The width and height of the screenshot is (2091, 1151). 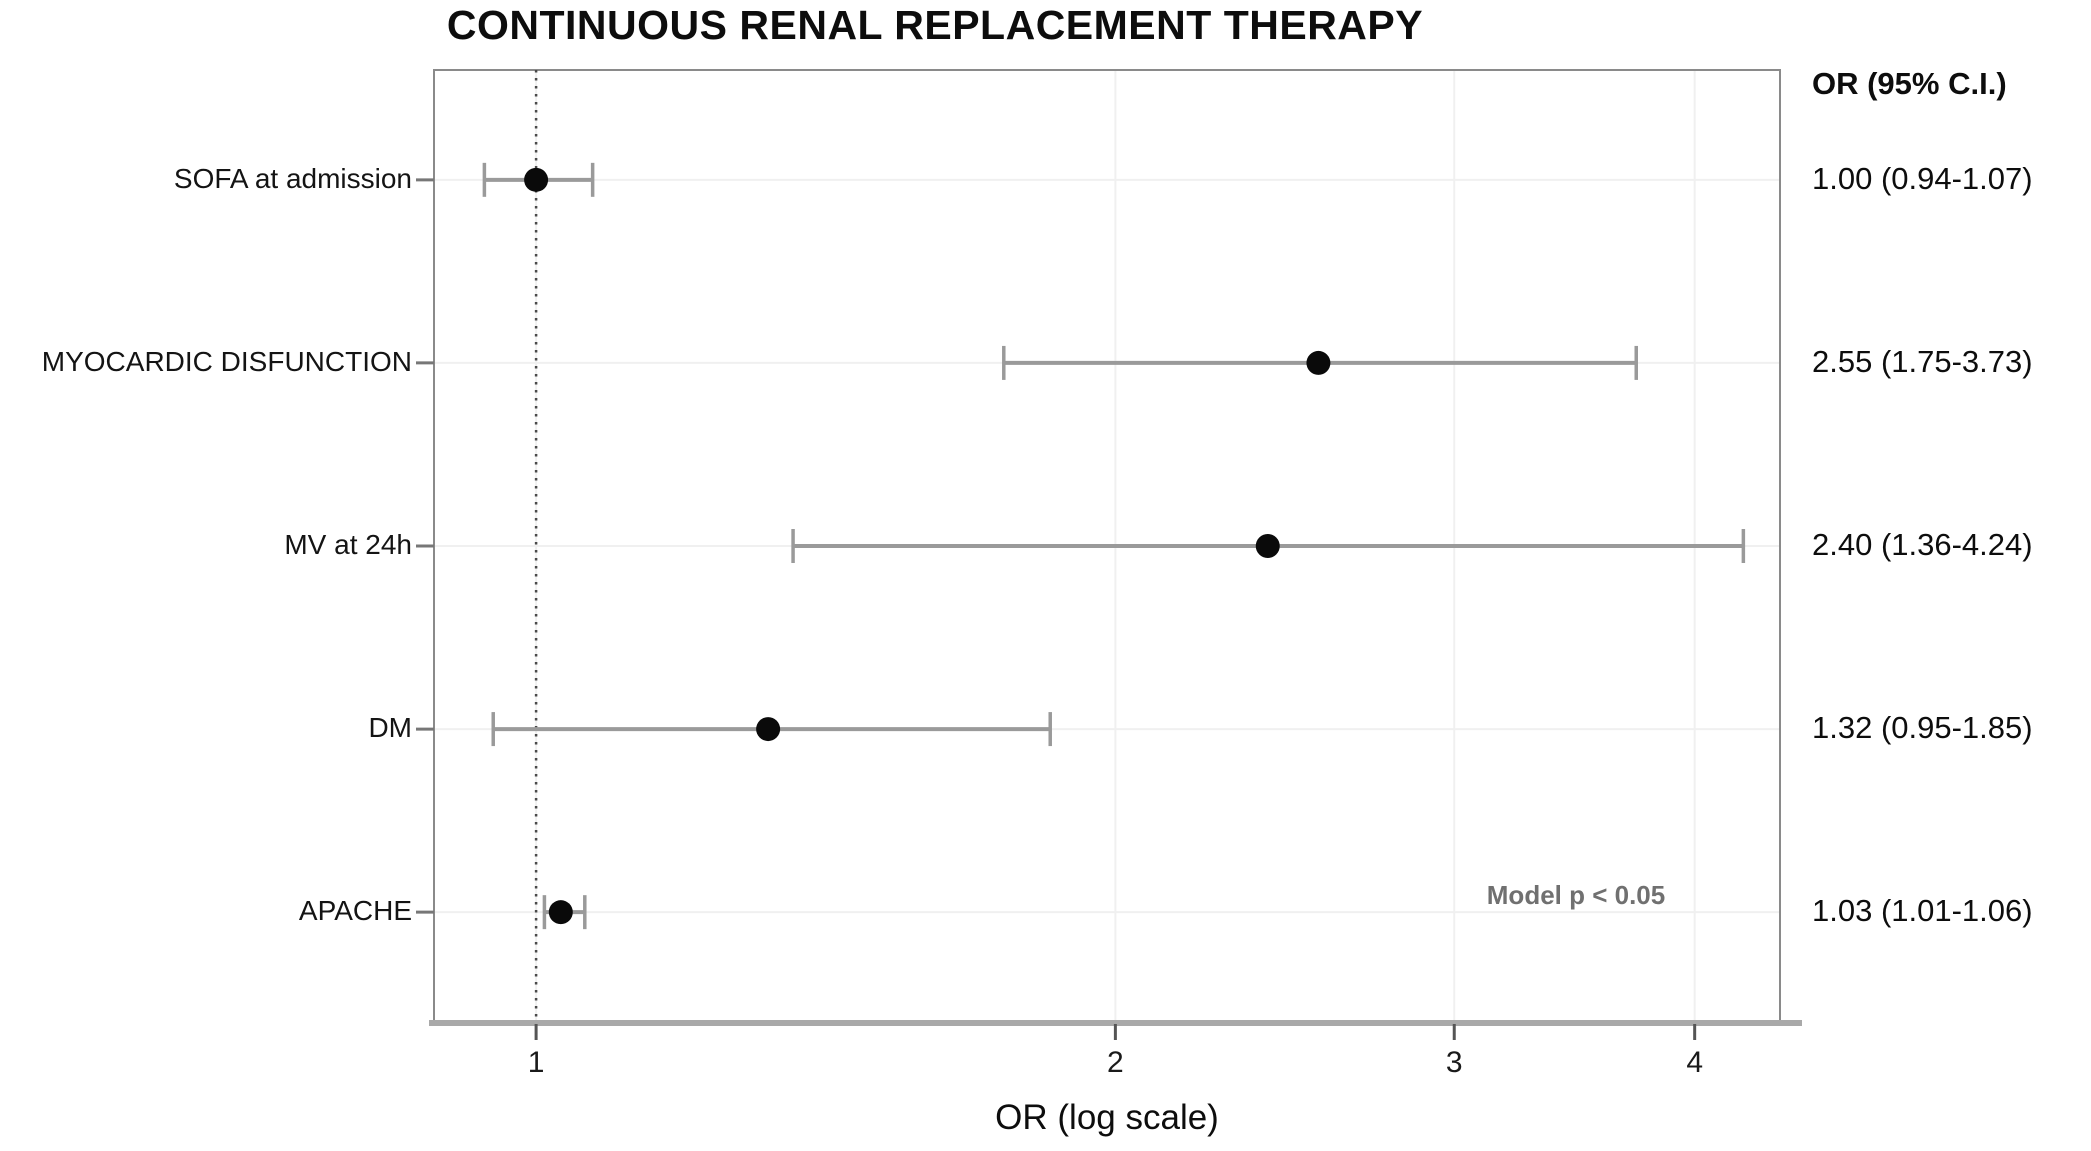 I want to click on row-label: SOFA at admission, so click(x=292, y=178).